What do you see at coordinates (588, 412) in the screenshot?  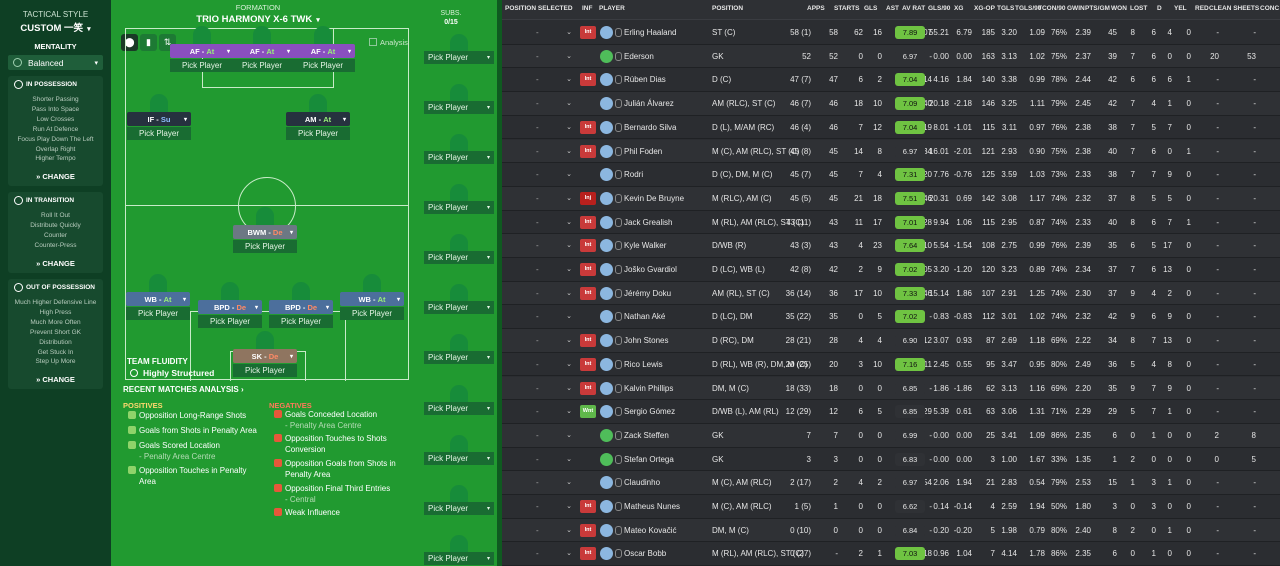 I see `status-badge: Wnt` at bounding box center [588, 412].